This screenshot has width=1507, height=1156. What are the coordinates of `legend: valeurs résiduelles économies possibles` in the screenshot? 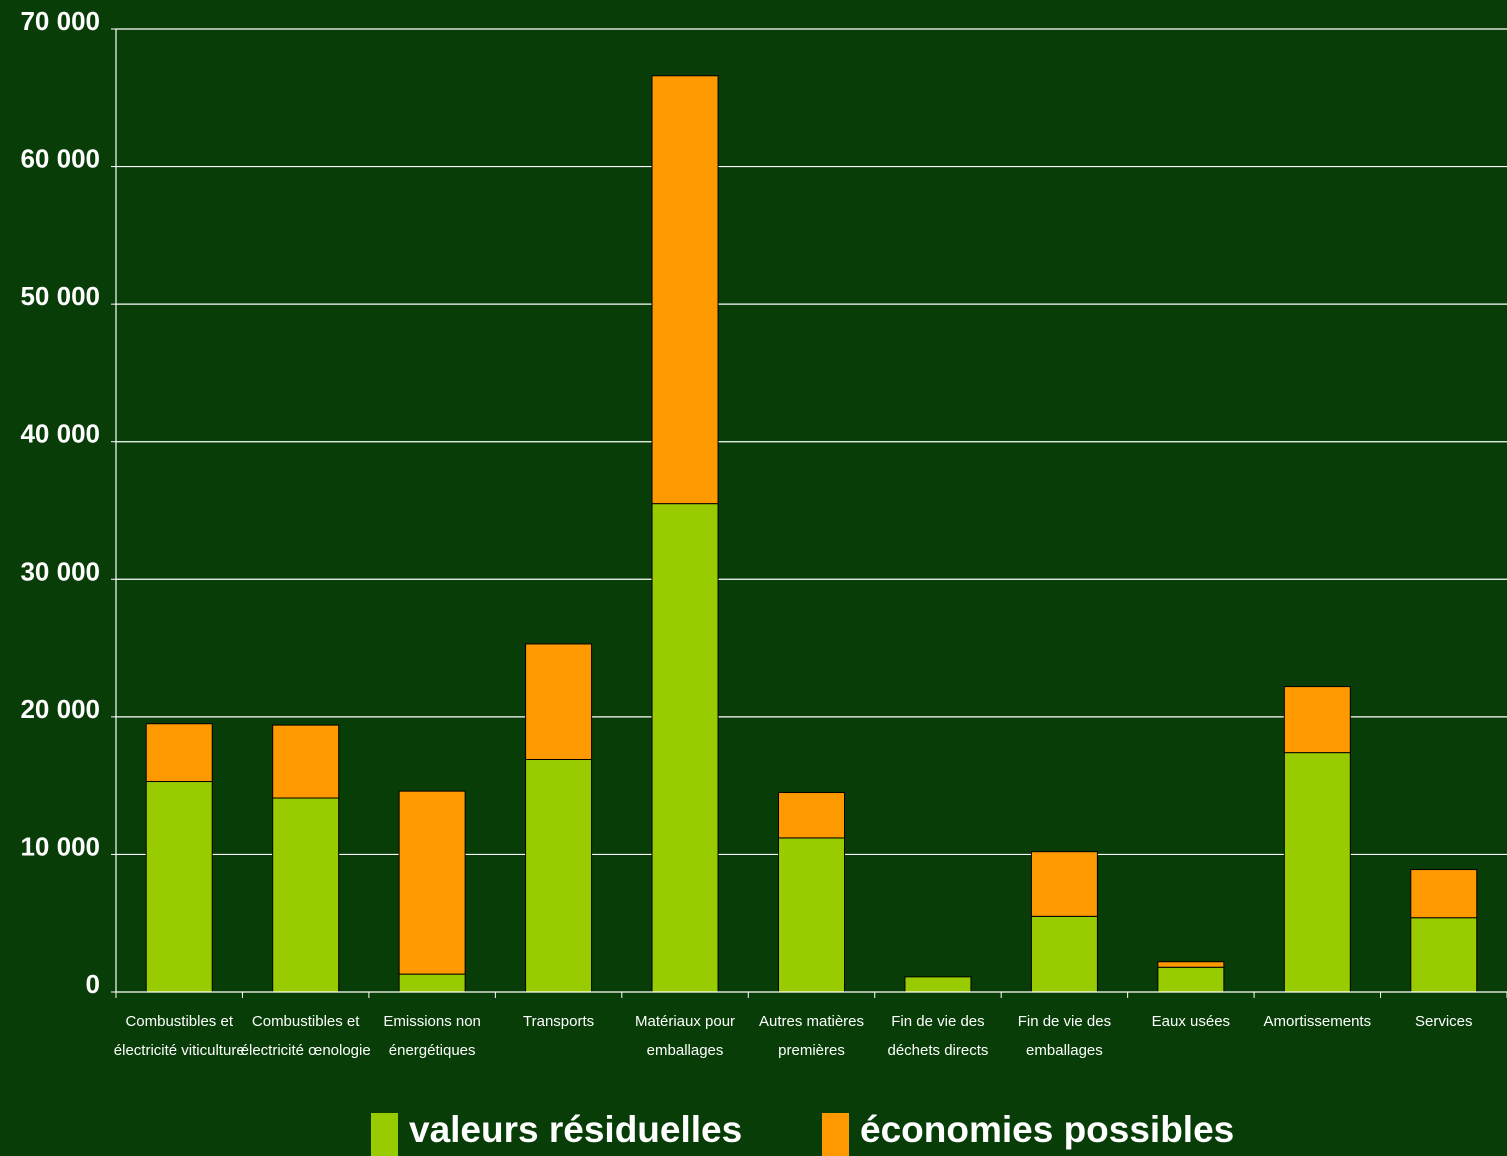 It's located at (802, 1132).